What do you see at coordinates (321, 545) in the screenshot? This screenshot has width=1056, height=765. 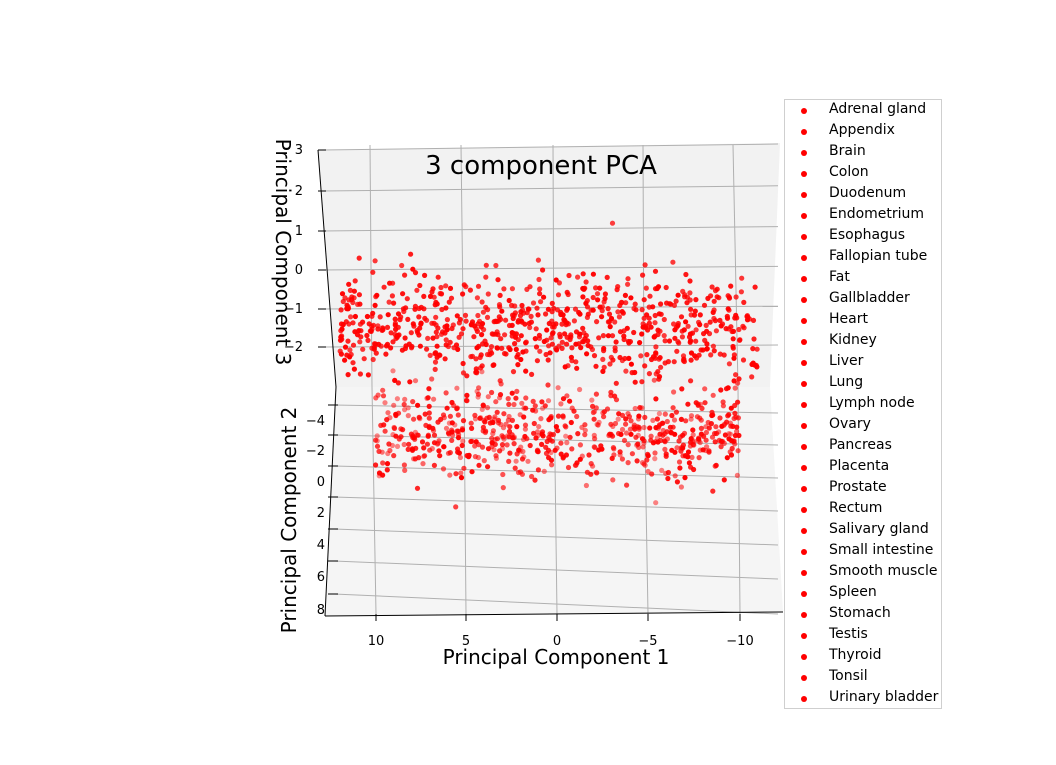 I see `y-tick-label: 4` at bounding box center [321, 545].